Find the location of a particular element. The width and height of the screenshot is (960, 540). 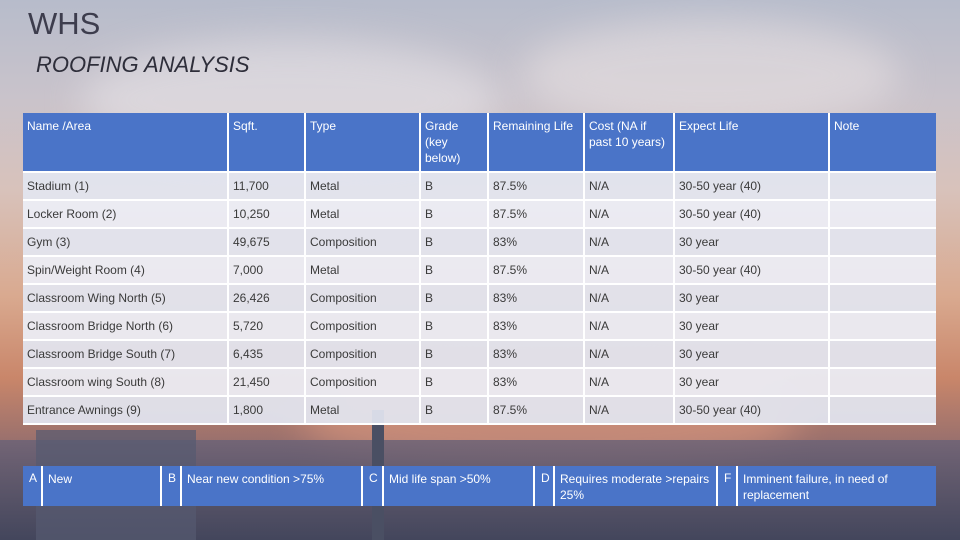

cell-sqft: 11,700 is located at coordinates (267, 187).